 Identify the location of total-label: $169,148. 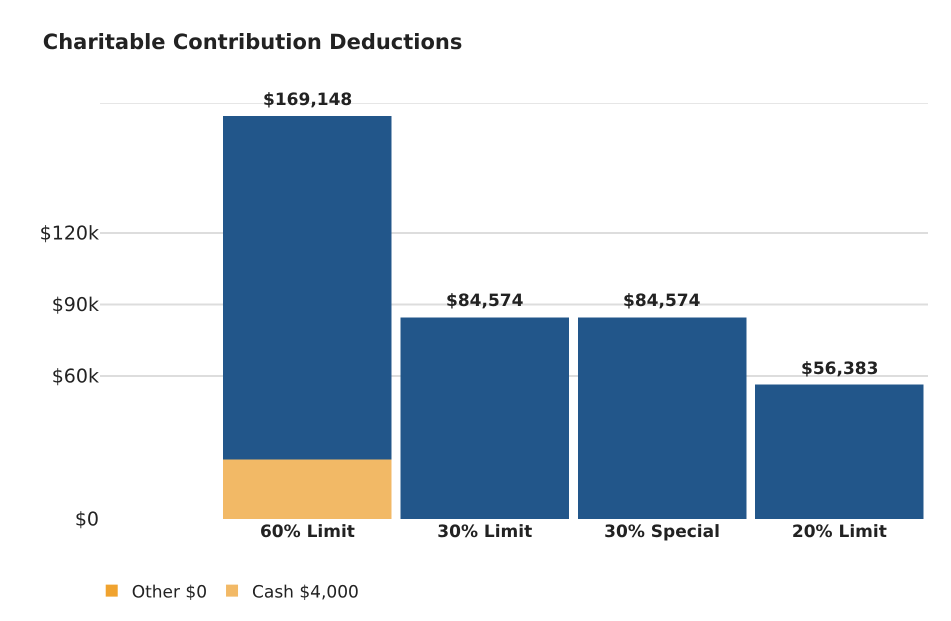
(307, 100).